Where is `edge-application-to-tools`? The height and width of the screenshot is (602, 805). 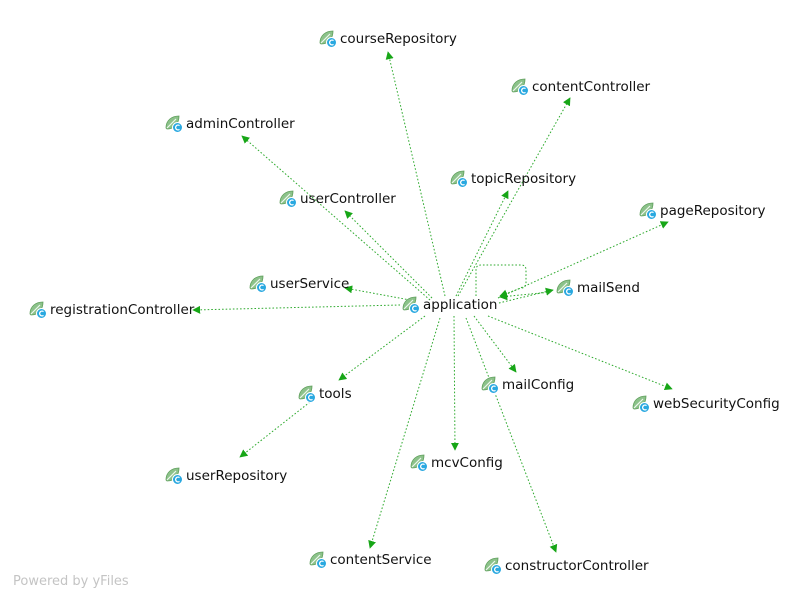 edge-application-to-tools is located at coordinates (382, 348).